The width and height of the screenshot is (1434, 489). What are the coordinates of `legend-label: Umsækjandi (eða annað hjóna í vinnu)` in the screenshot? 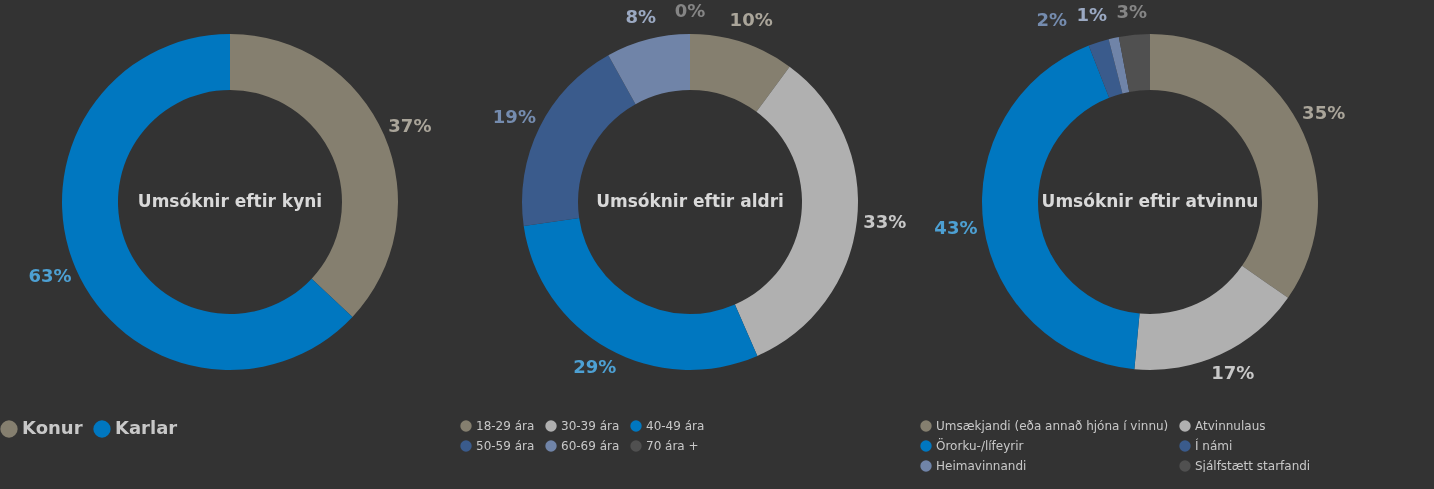 It's located at (1052, 426).